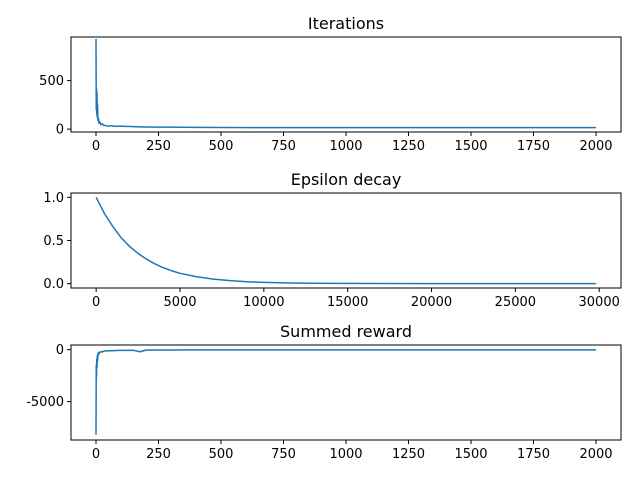 The width and height of the screenshot is (640, 480). Describe the element at coordinates (53, 198) in the screenshot. I see `y-tick-label: 1.0` at that location.